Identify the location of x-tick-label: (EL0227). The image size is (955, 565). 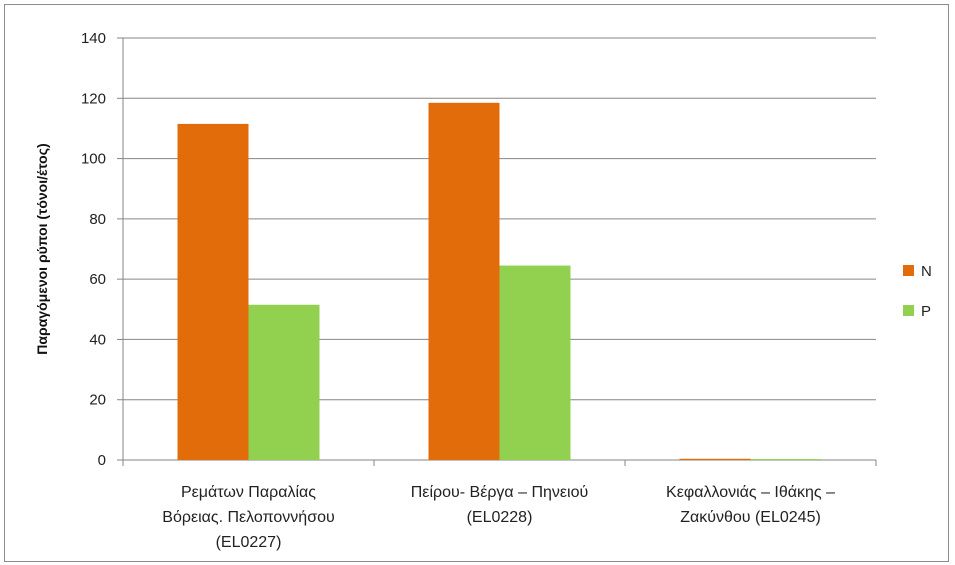
(249, 542).